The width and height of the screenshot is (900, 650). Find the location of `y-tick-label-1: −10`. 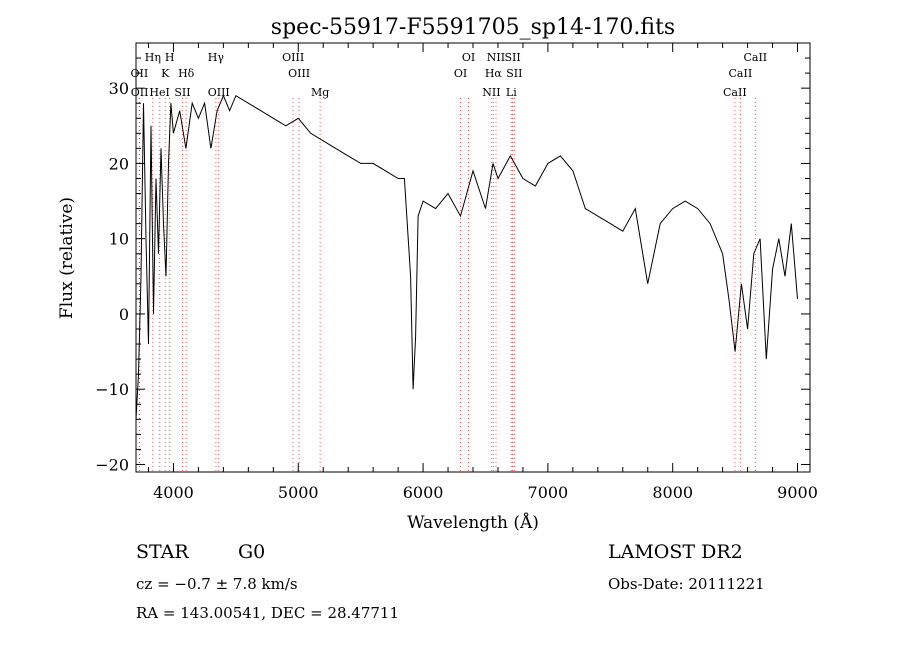

y-tick-label-1: −10 is located at coordinates (112, 389).